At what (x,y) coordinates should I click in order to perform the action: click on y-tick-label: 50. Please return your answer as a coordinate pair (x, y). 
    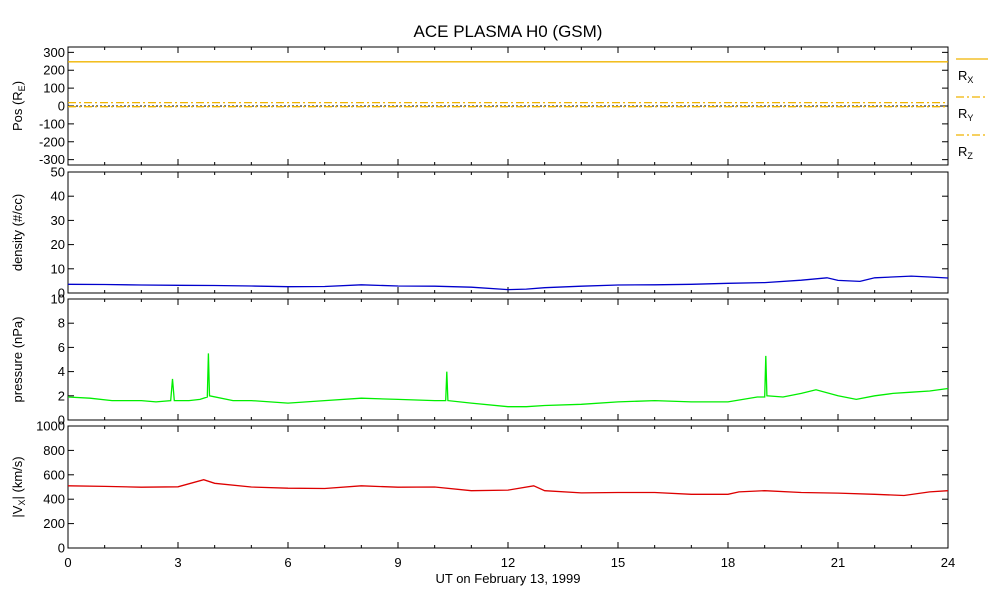
    Looking at the image, I should click on (58, 172).